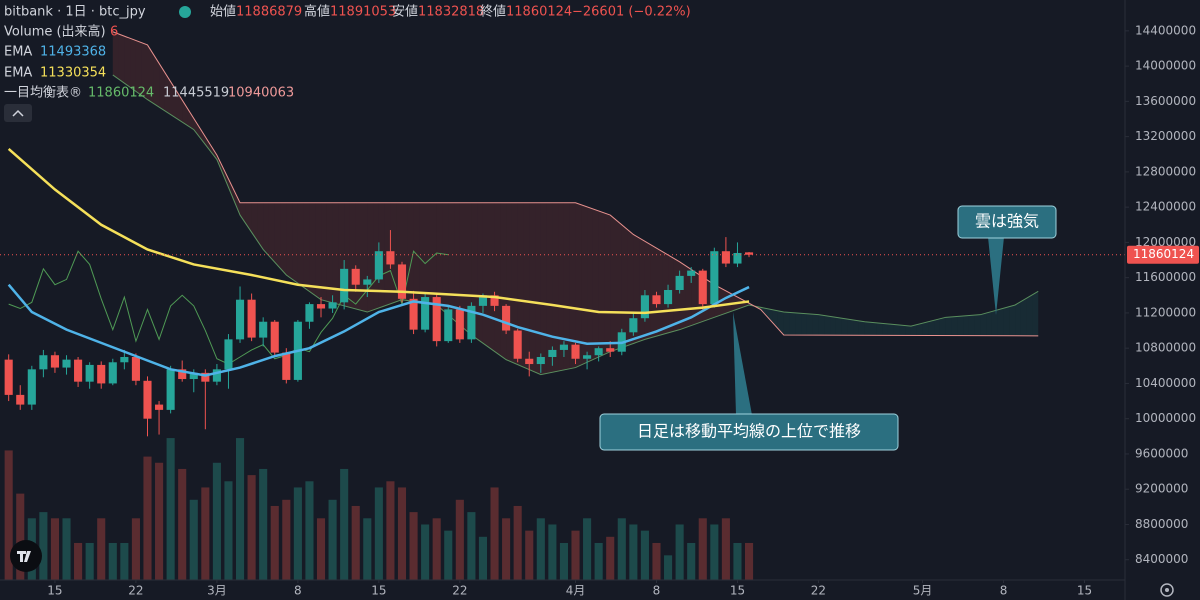 The image size is (1200, 600). What do you see at coordinates (135, 591) in the screenshot?
I see `x-tick-label: 22` at bounding box center [135, 591].